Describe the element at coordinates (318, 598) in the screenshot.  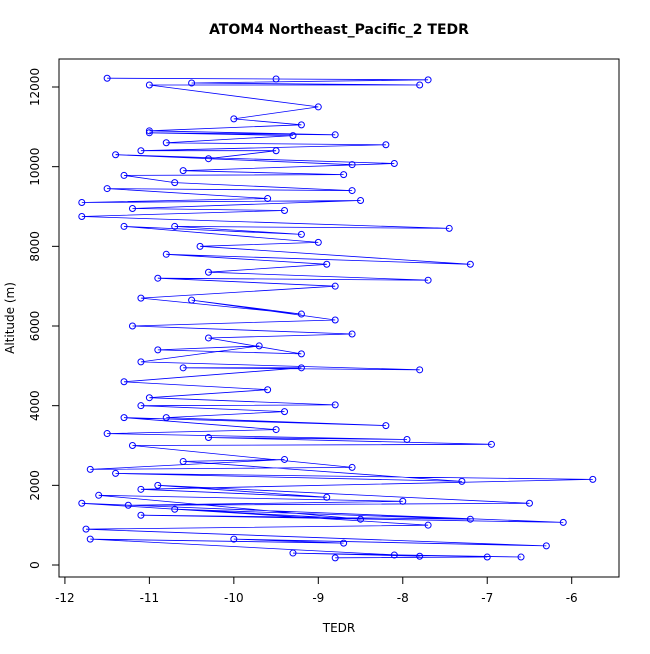
I see `x-tick-label: -9` at that location.